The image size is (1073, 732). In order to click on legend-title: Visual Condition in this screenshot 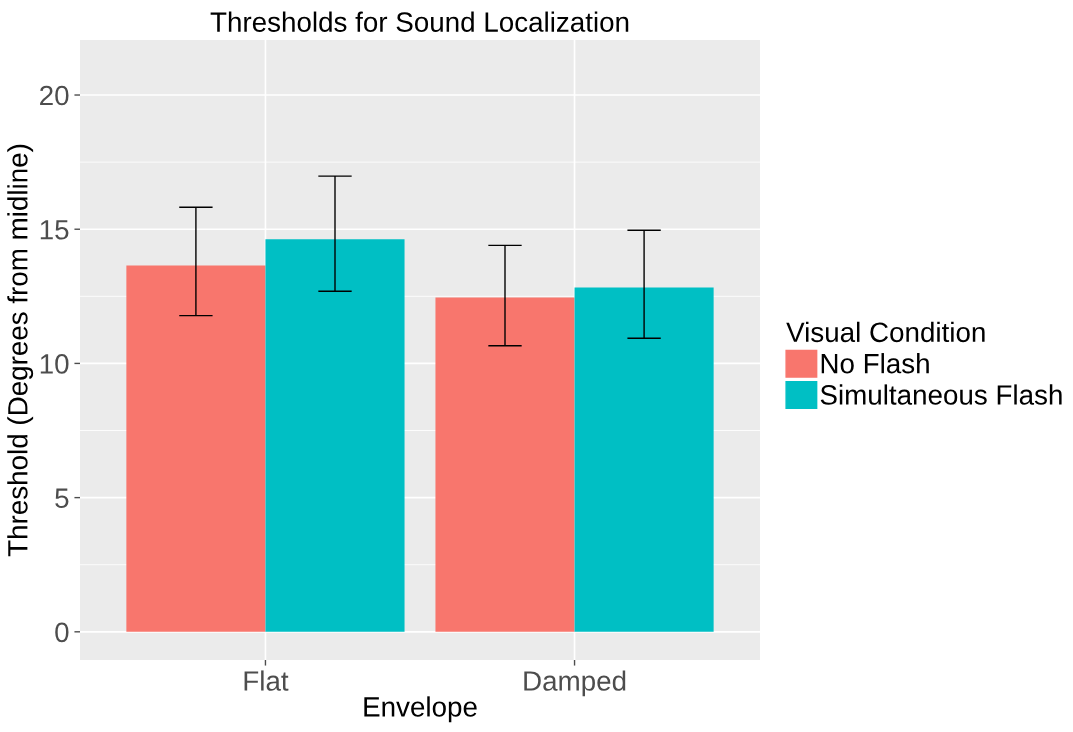, I will do `click(885, 332)`.